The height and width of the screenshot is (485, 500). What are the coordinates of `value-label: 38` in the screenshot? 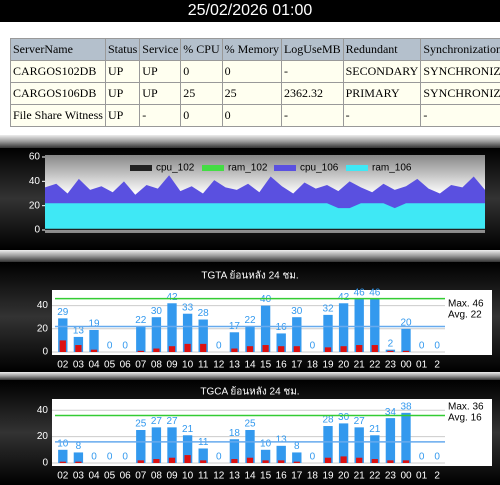 It's located at (406, 406).